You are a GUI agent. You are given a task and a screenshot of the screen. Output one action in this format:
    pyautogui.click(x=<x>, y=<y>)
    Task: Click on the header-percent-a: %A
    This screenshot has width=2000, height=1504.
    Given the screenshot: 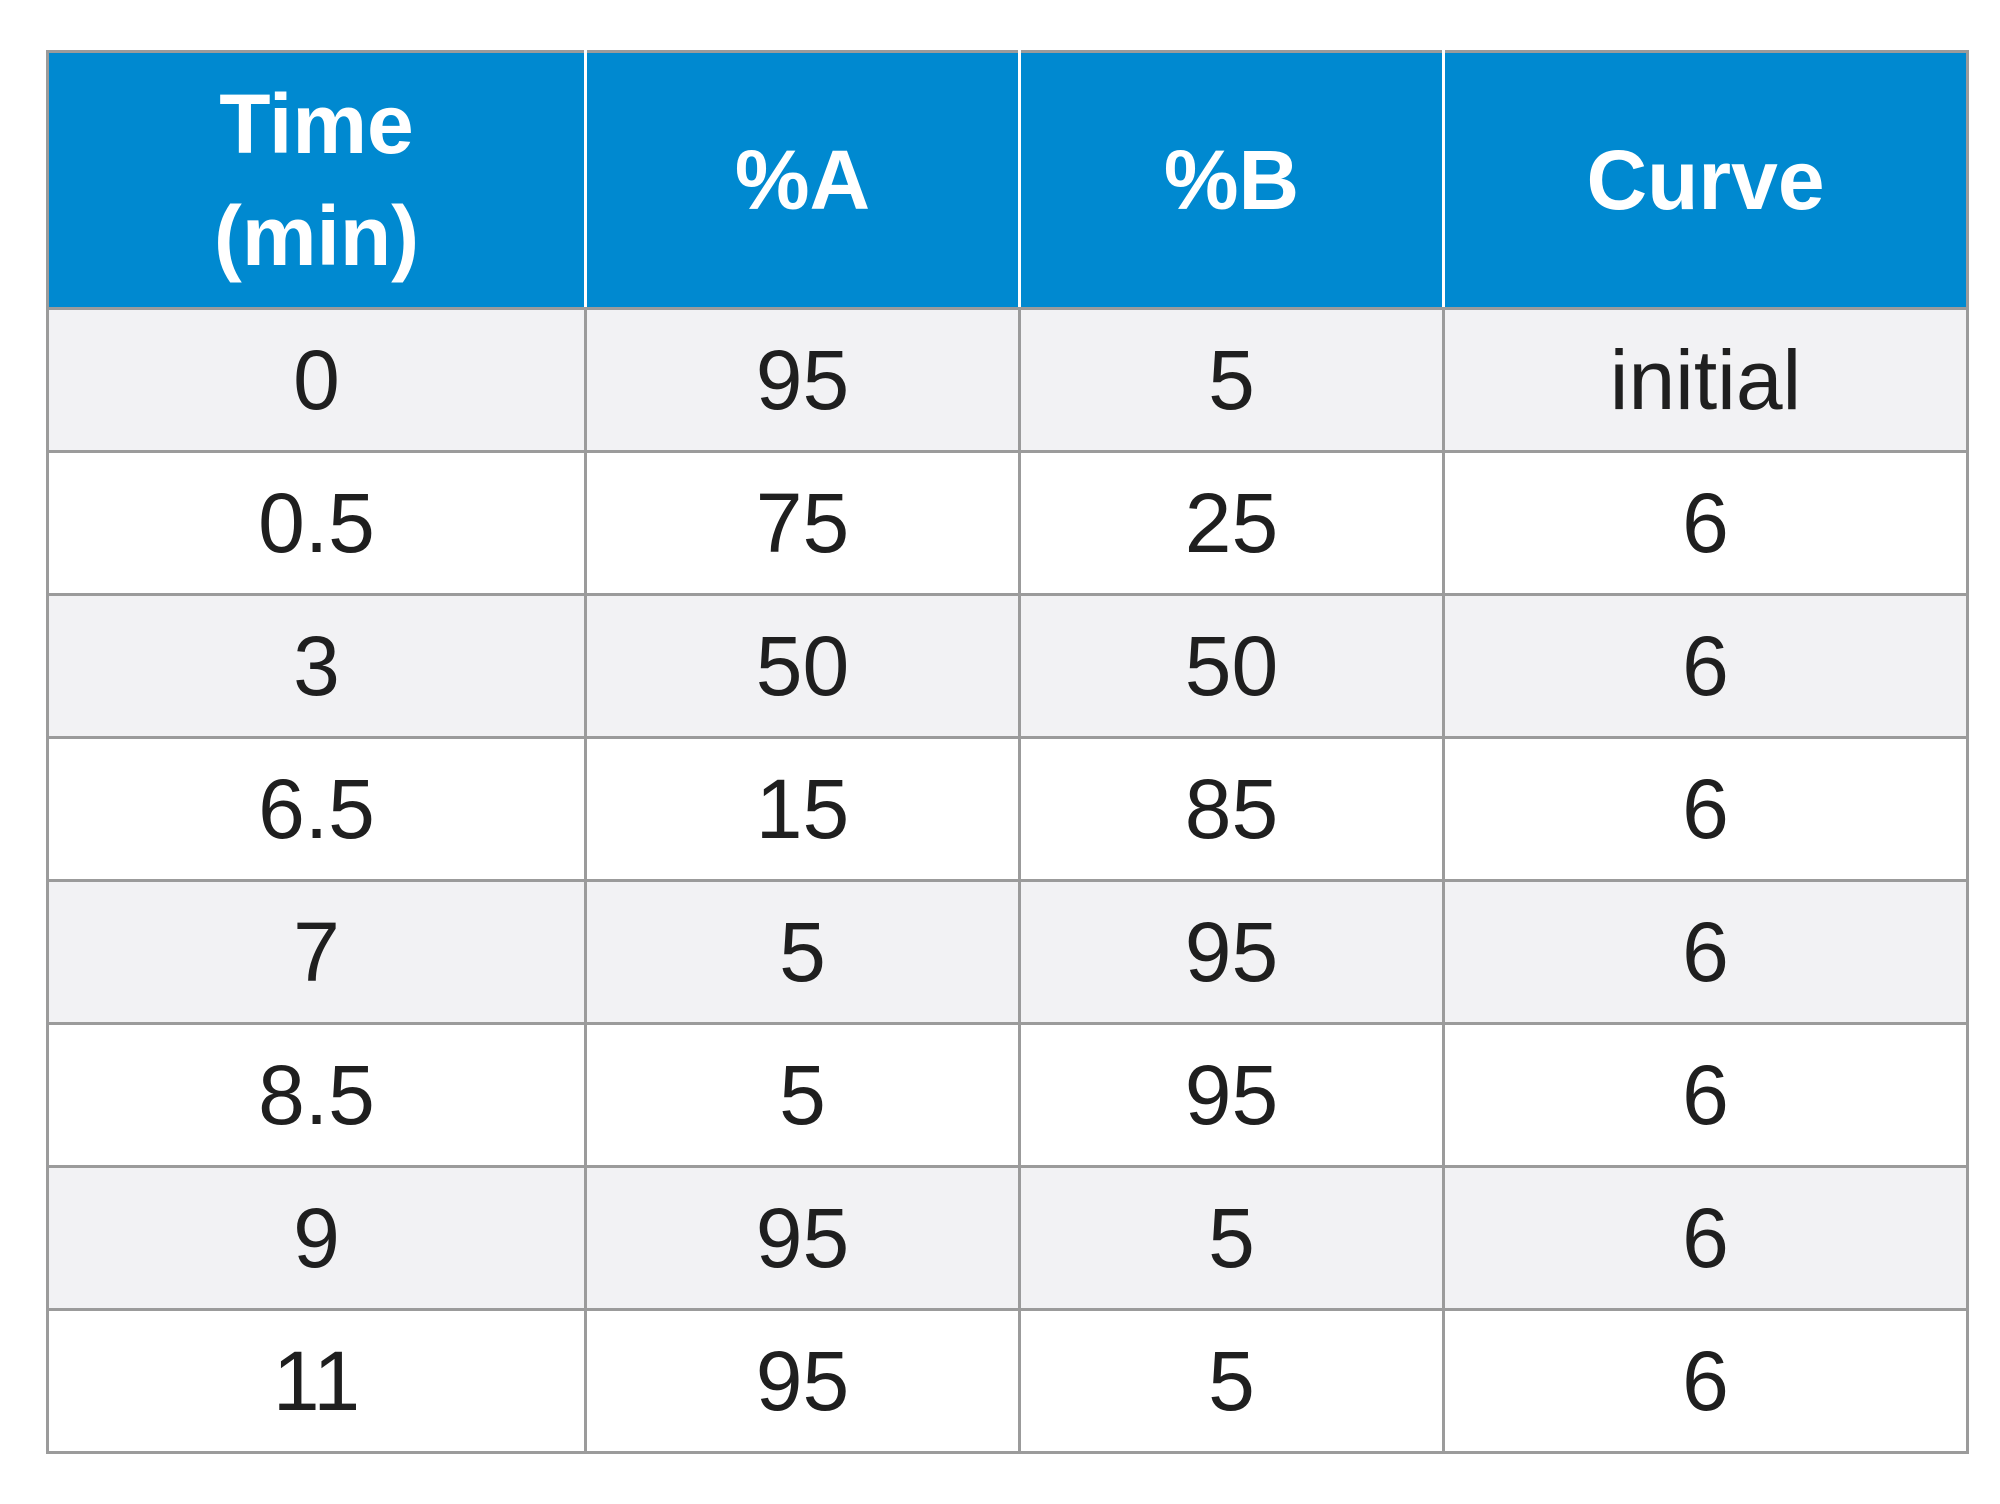 What is the action you would take?
    pyautogui.click(x=802, y=180)
    